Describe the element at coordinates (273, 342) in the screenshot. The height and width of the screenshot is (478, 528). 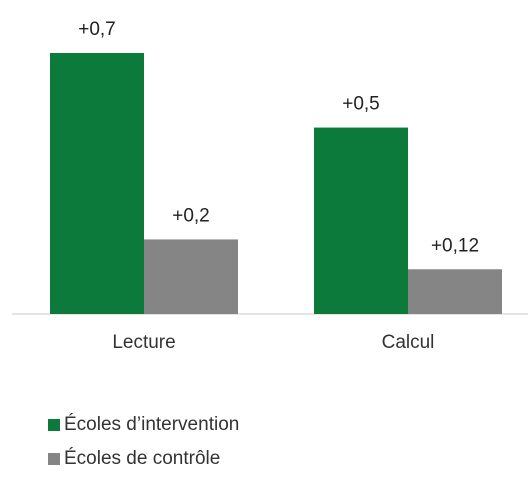
I see `category-labels-group: Lecture Calcul` at that location.